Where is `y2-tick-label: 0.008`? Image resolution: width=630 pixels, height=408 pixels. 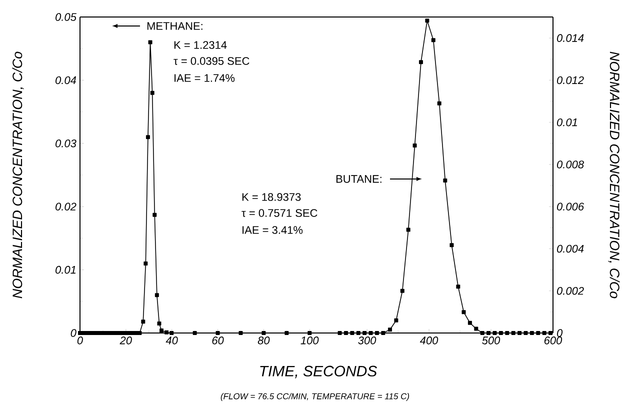 y2-tick-label: 0.008 is located at coordinates (570, 164).